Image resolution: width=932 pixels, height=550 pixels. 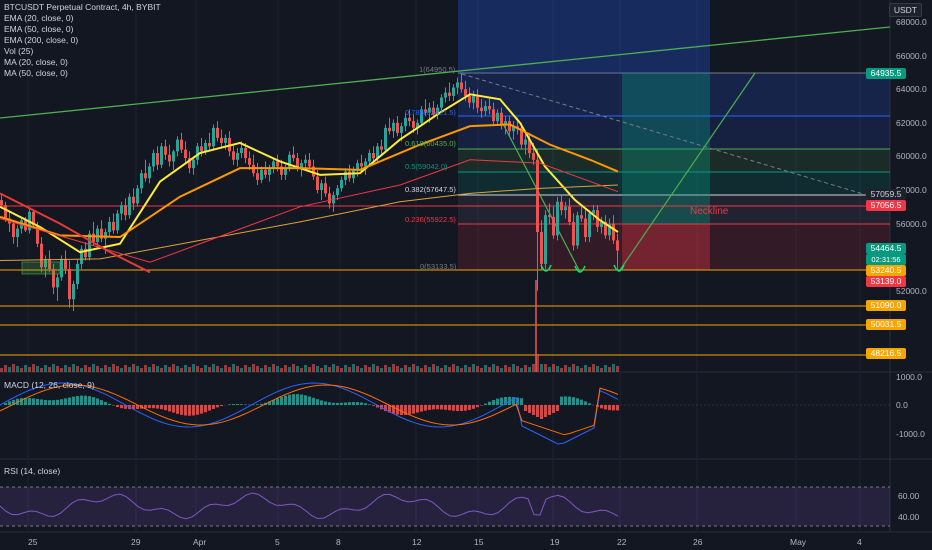 I want to click on indicator-ma20: MA (20, close, 0), so click(x=36, y=62).